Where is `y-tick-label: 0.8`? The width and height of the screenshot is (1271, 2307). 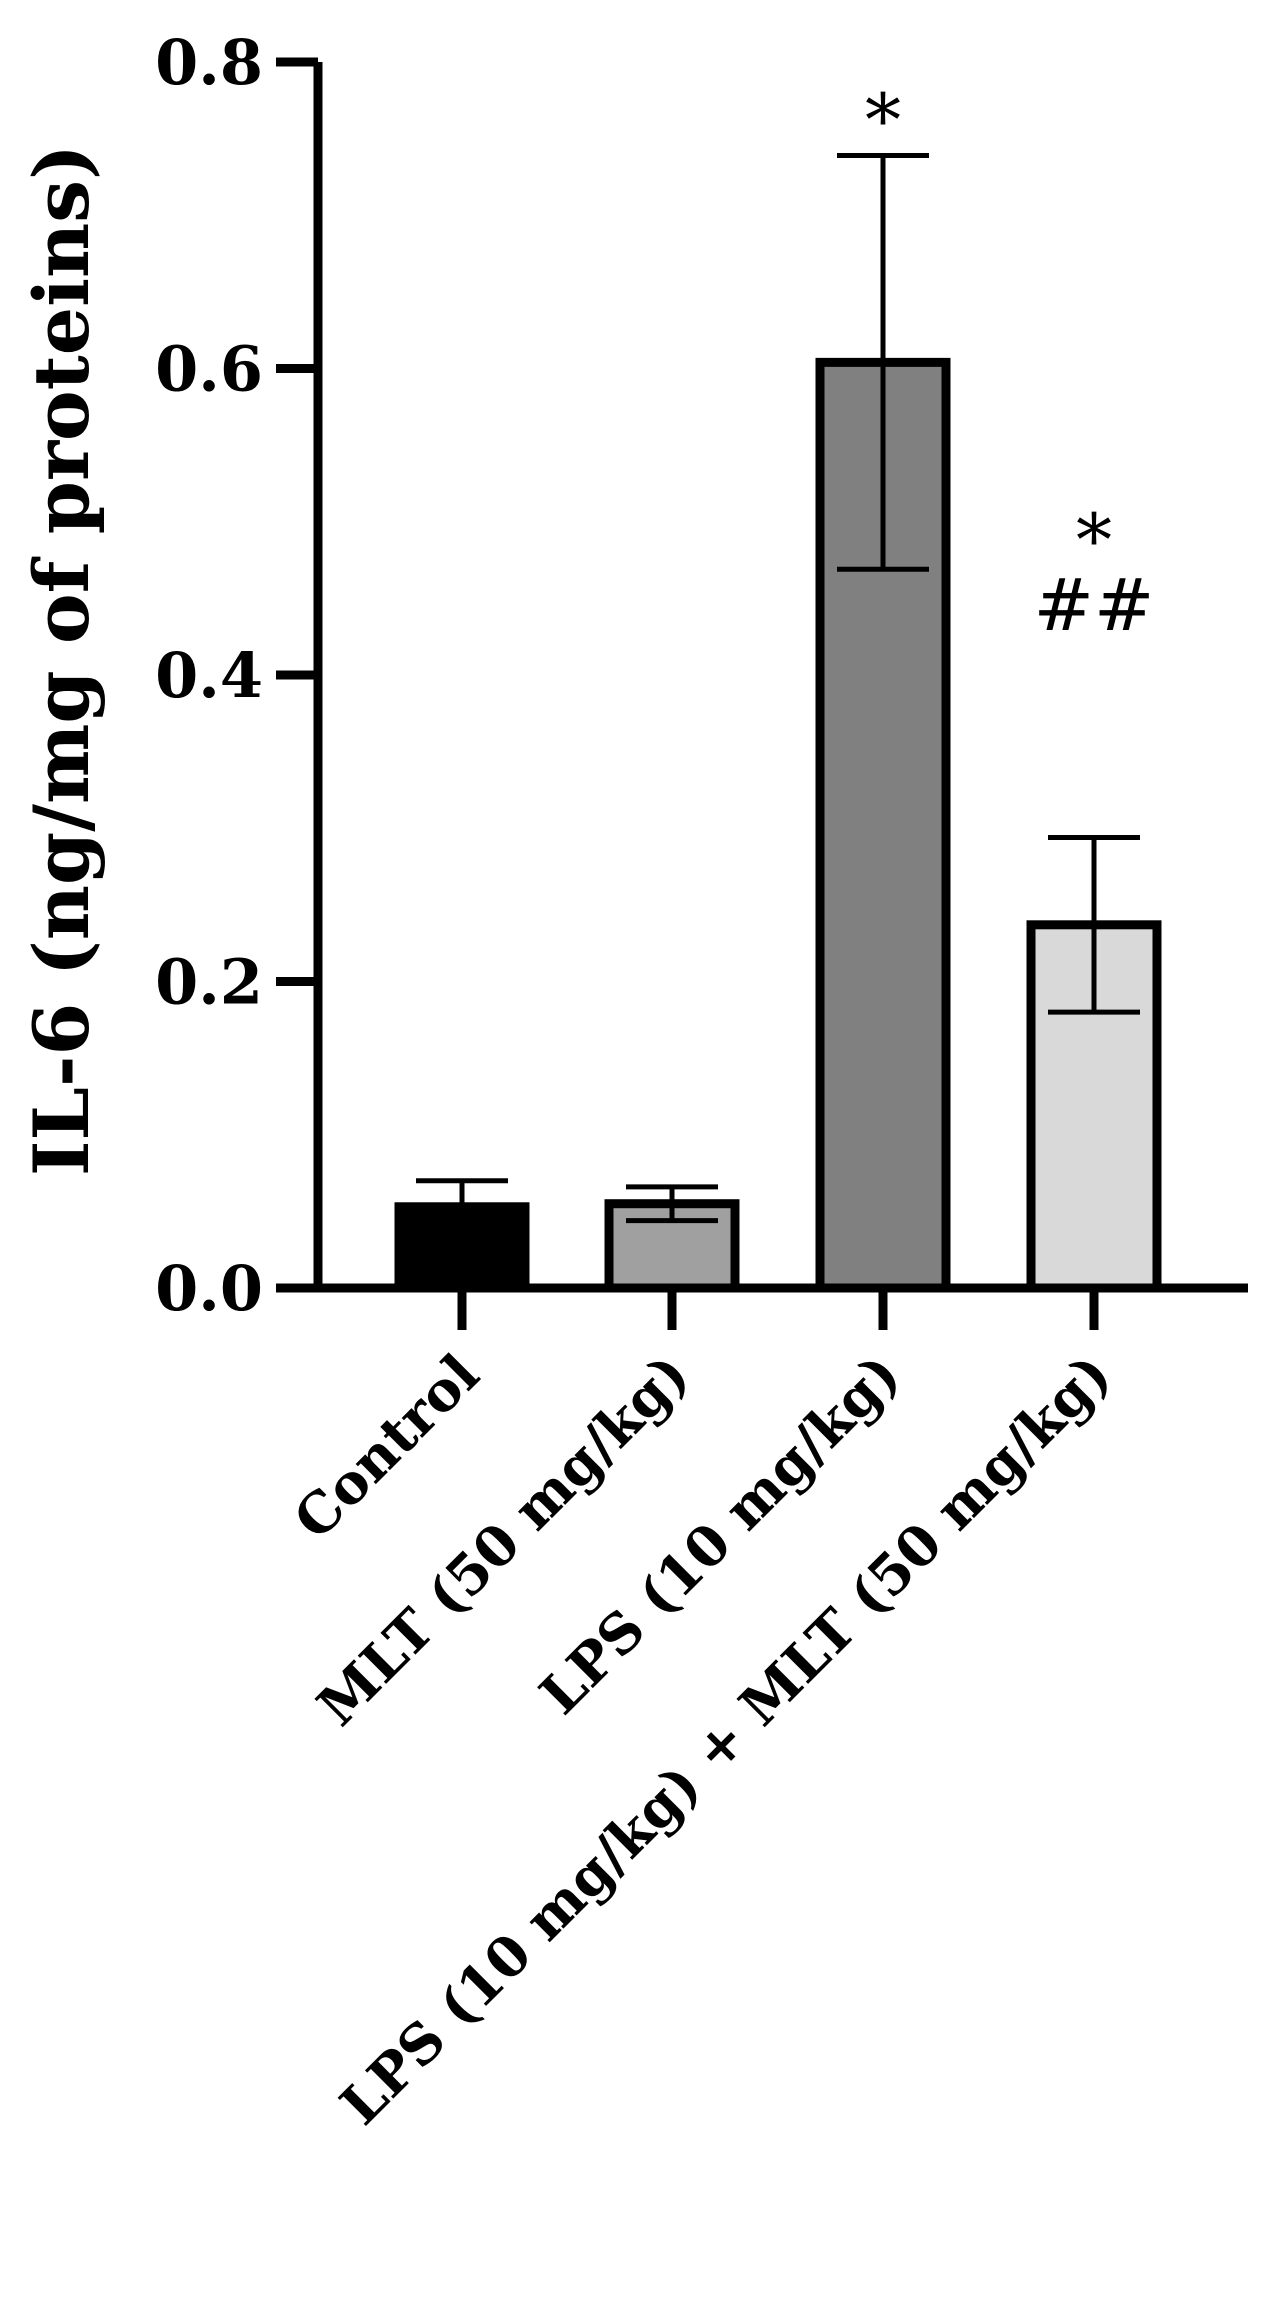
y-tick-label: 0.8 is located at coordinates (209, 62).